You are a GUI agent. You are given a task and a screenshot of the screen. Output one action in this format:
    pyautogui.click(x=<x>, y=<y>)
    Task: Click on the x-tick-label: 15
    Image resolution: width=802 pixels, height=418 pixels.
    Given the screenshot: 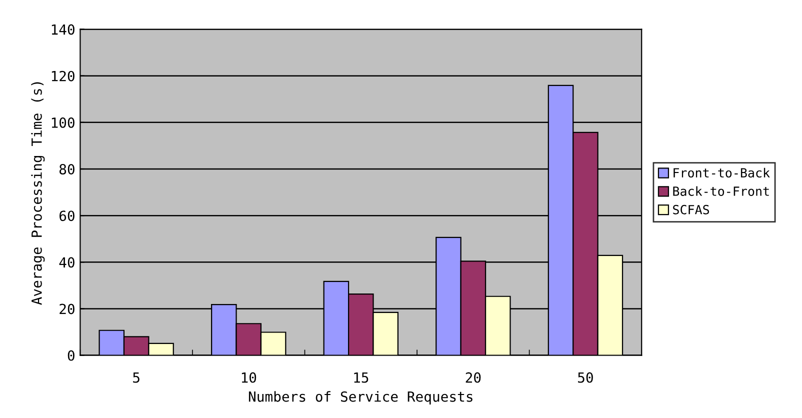 What is the action you would take?
    pyautogui.click(x=361, y=377)
    